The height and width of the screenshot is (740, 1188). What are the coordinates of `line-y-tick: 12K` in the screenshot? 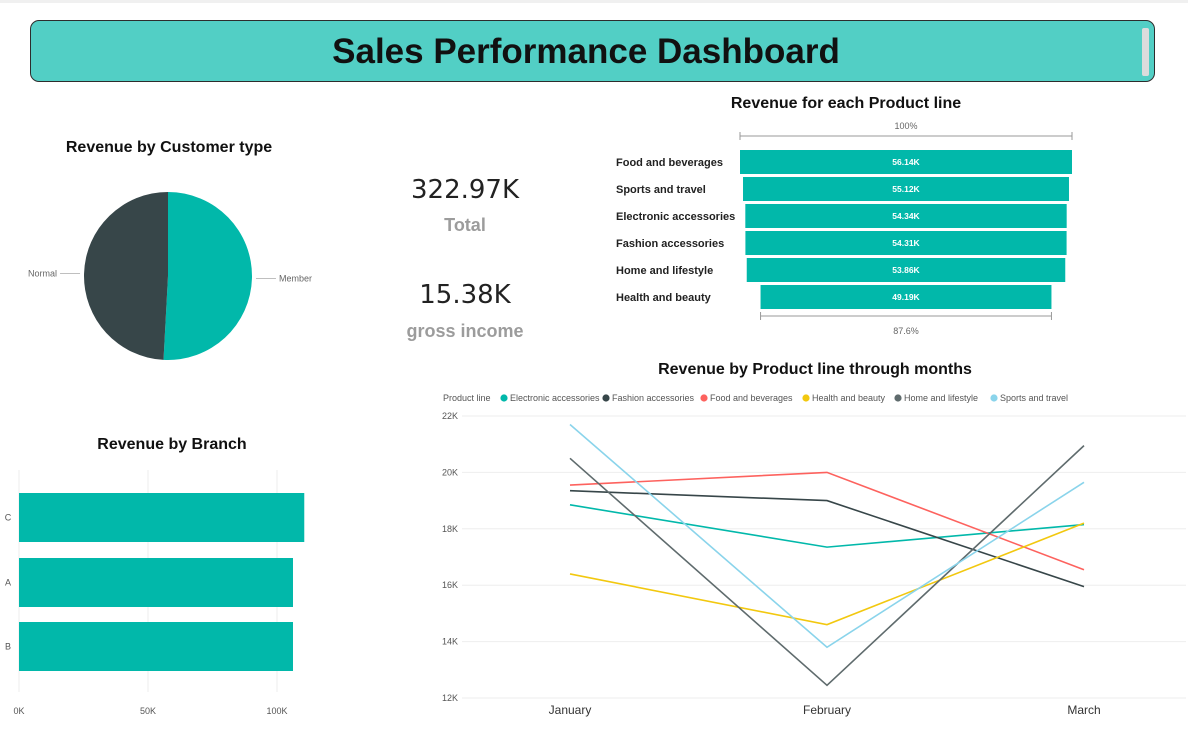 It's located at (450, 698).